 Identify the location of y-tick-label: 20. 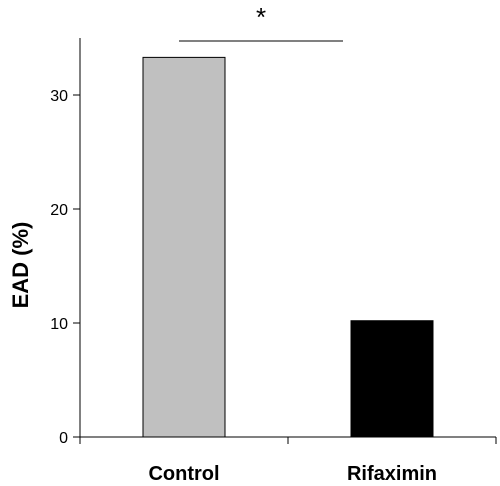
(59, 210).